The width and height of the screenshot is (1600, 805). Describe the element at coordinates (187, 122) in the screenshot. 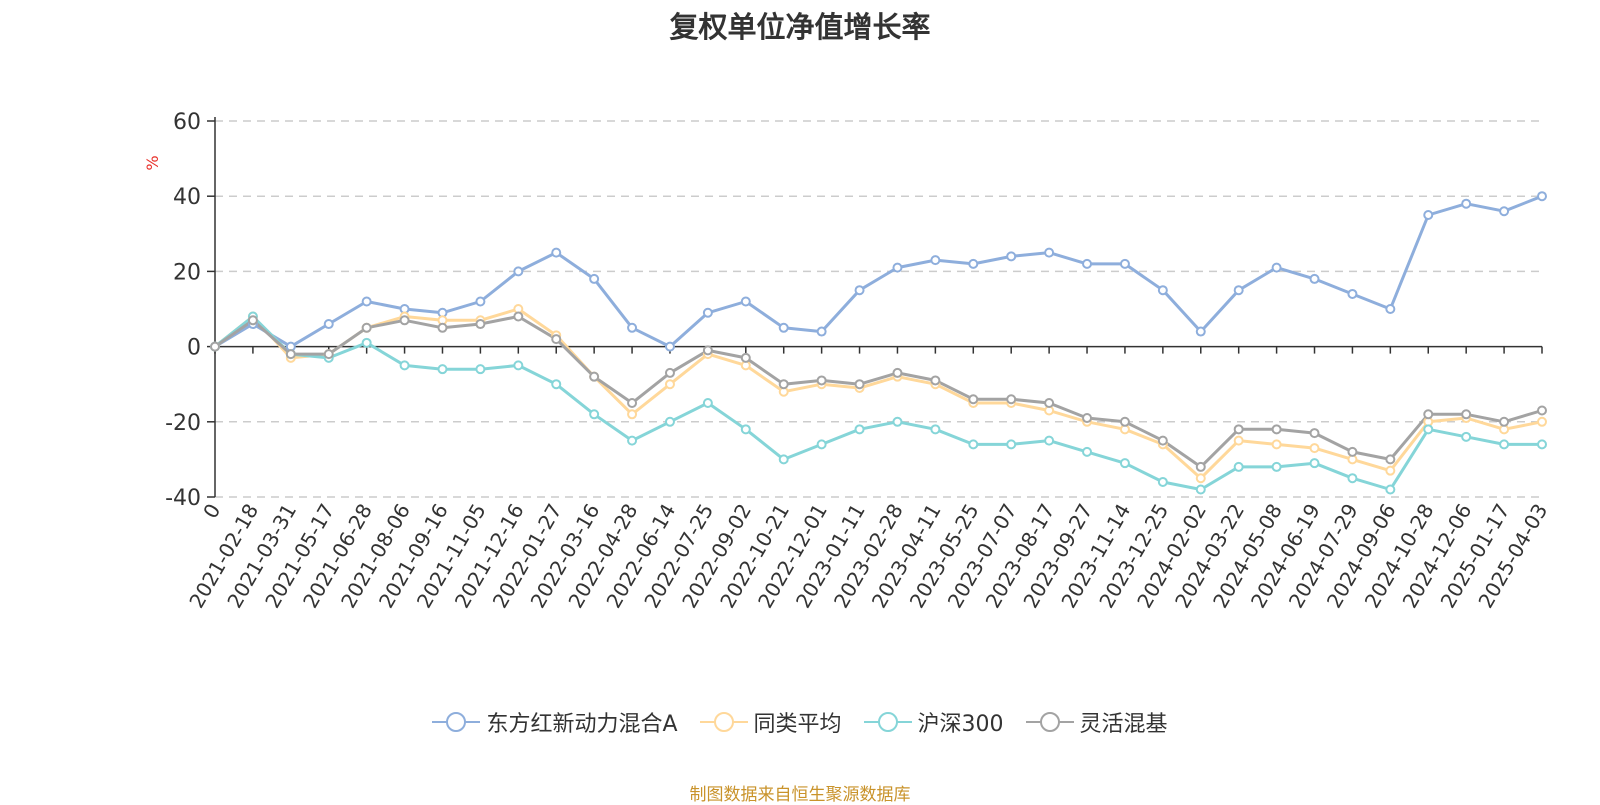

I see `y-tick-label: 60` at that location.